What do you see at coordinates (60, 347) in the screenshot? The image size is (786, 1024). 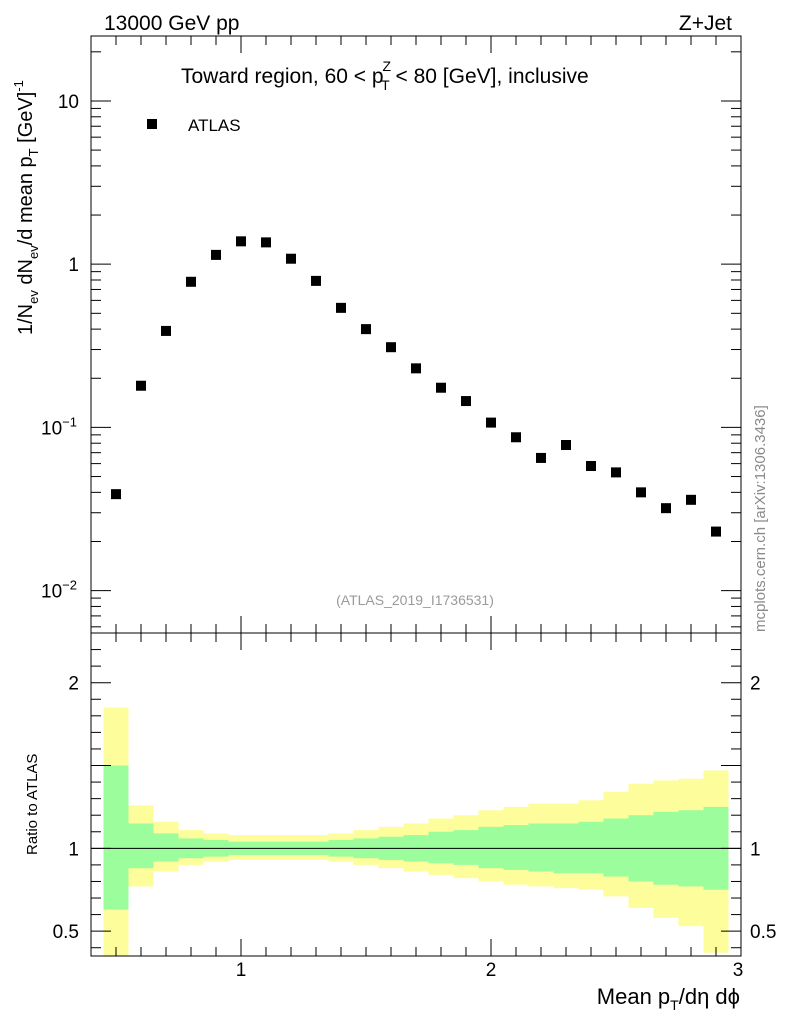 I see `main-y-tick-labels: 10 1 10⁻¹ 10⁻²` at bounding box center [60, 347].